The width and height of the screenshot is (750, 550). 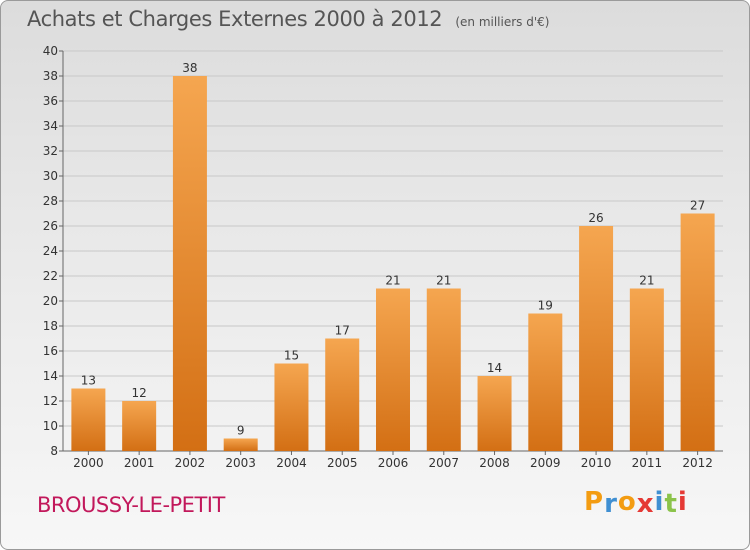 What do you see at coordinates (50, 276) in the screenshot?
I see `y-tick-label: 22` at bounding box center [50, 276].